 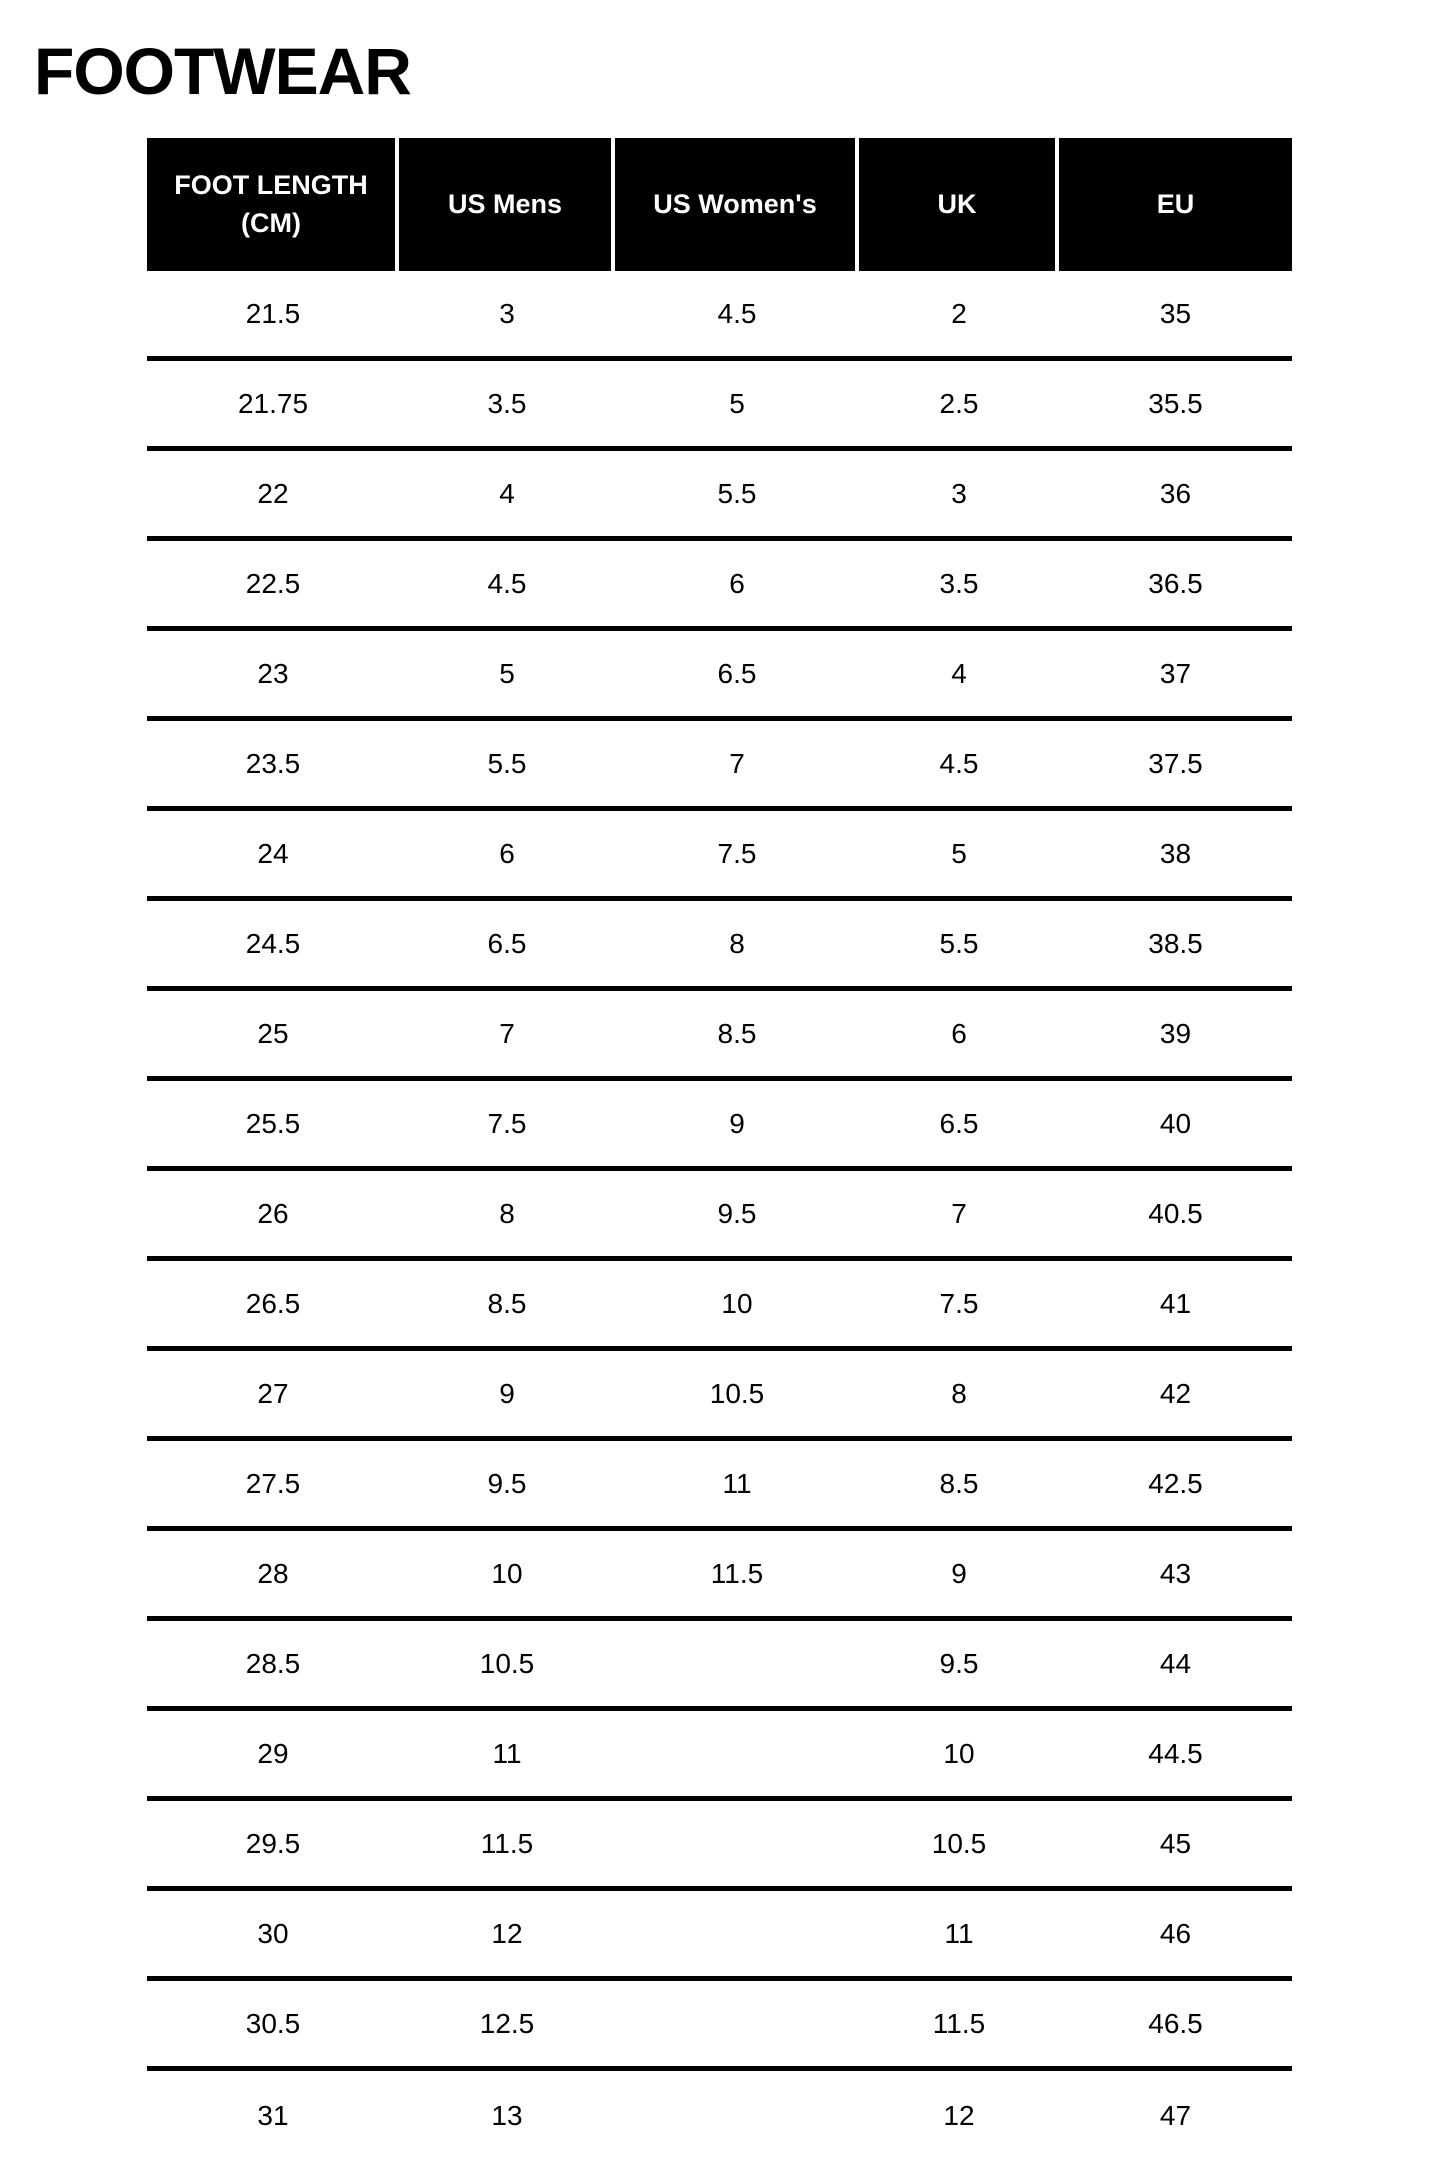 I want to click on cell: 31, so click(x=273, y=2115).